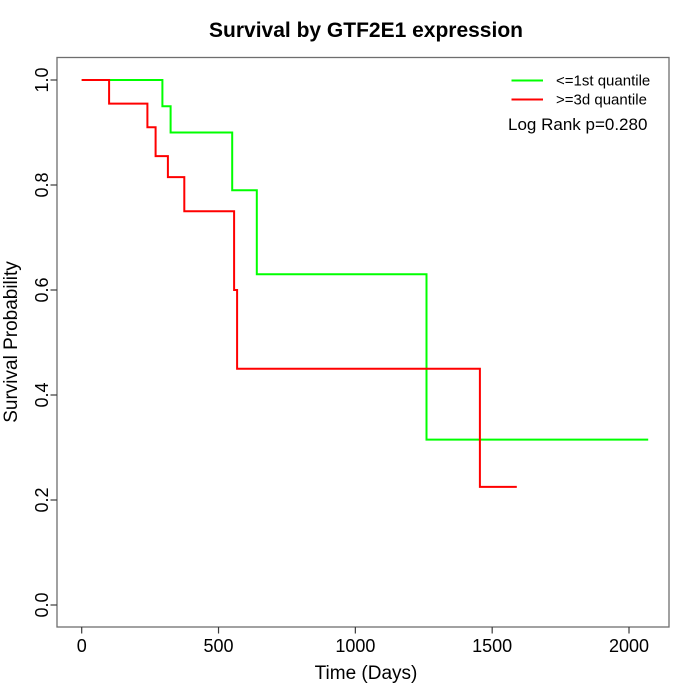 The image size is (700, 700). I want to click on x-tick-label: 500, so click(219, 646).